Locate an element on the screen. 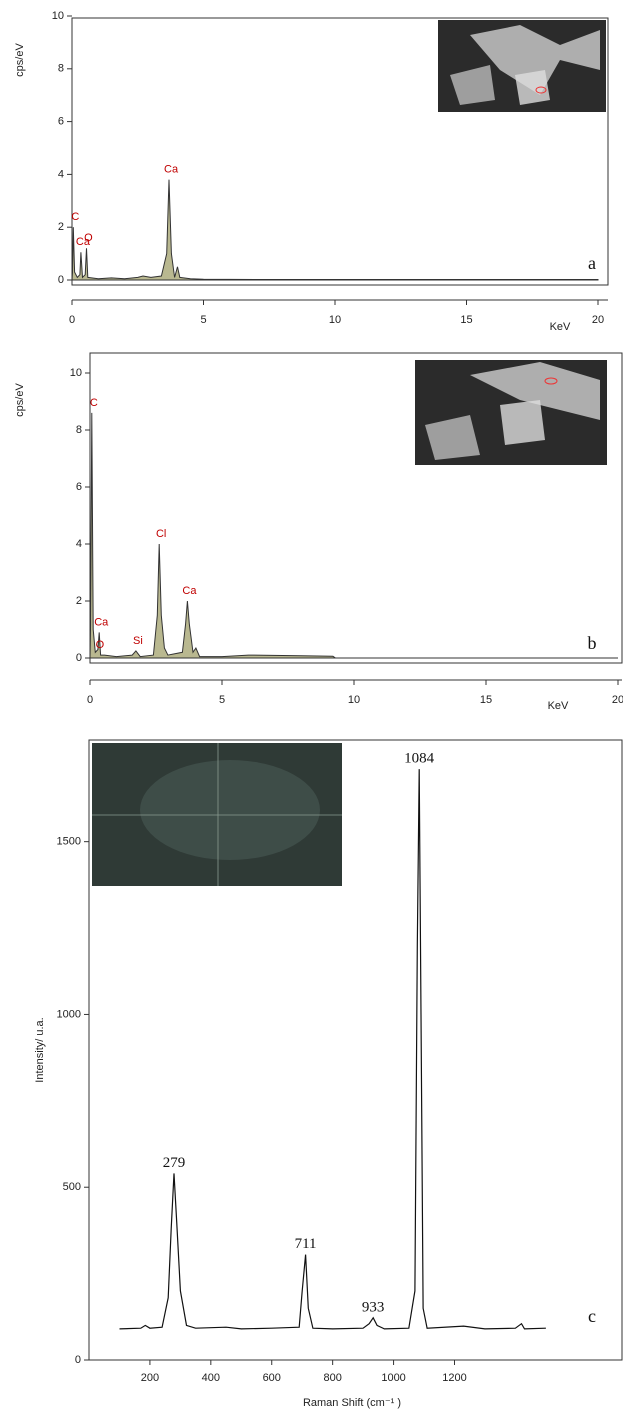  peak-label: 933 is located at coordinates (373, 1307).